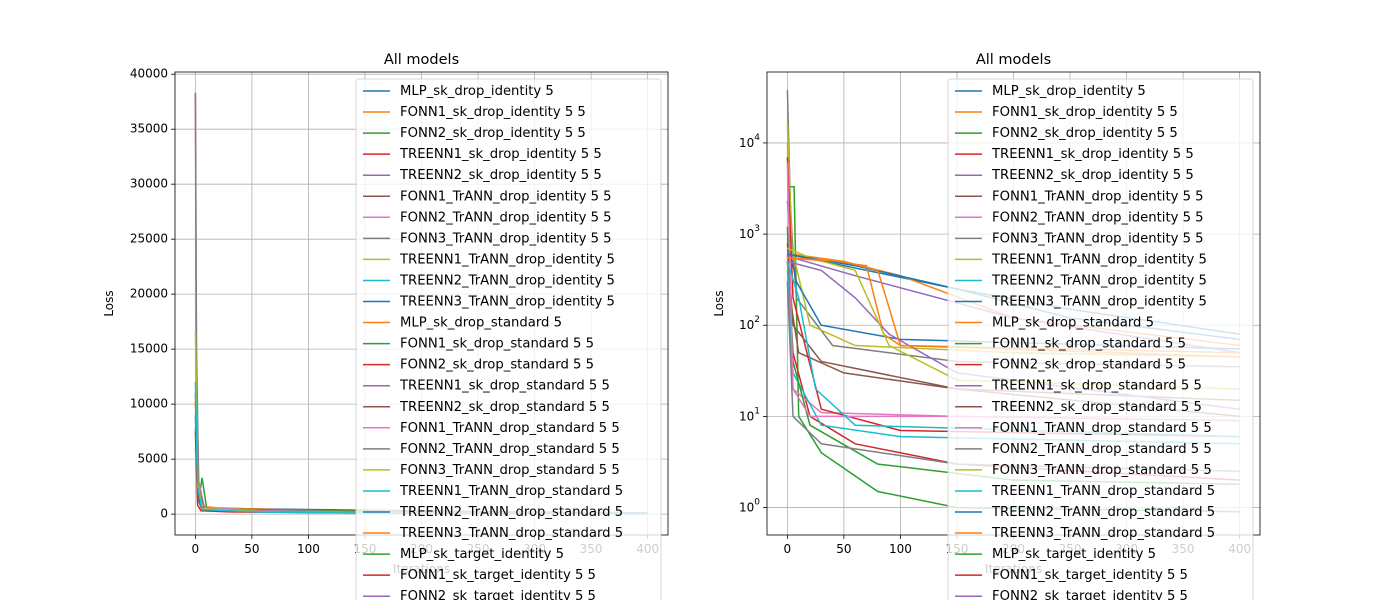 This screenshot has width=1400, height=604. I want to click on y-tick-label: 10⁰, so click(749, 505).